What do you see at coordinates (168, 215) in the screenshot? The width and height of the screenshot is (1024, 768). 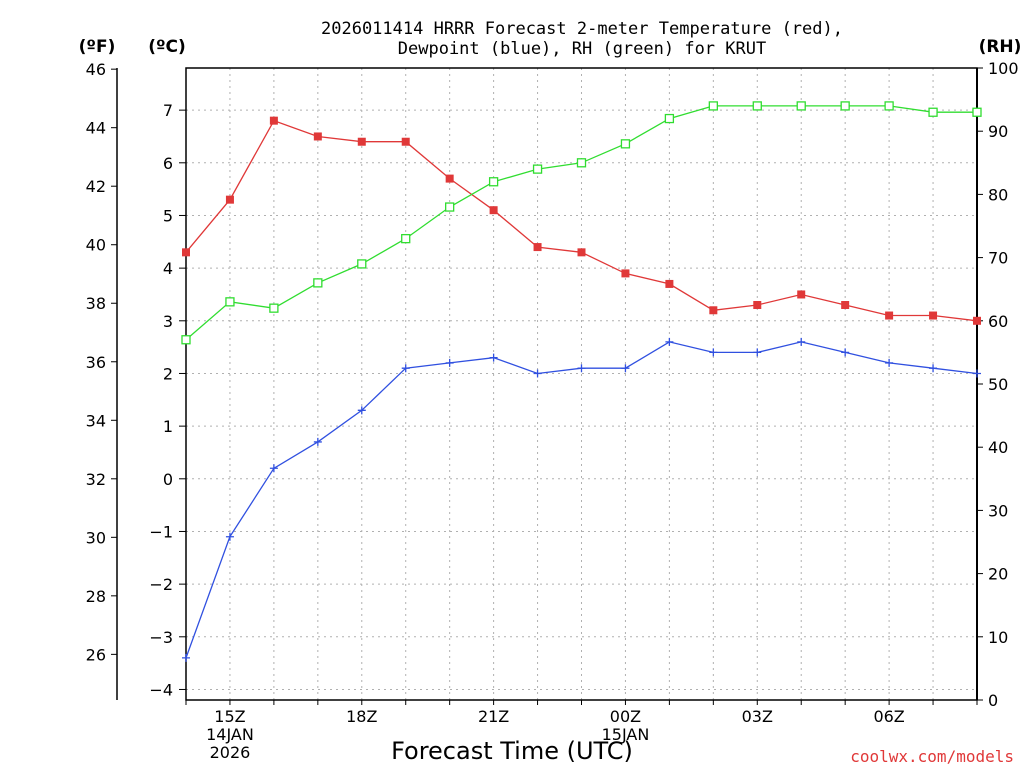 I see `celsius-tick-label: 5` at bounding box center [168, 215].